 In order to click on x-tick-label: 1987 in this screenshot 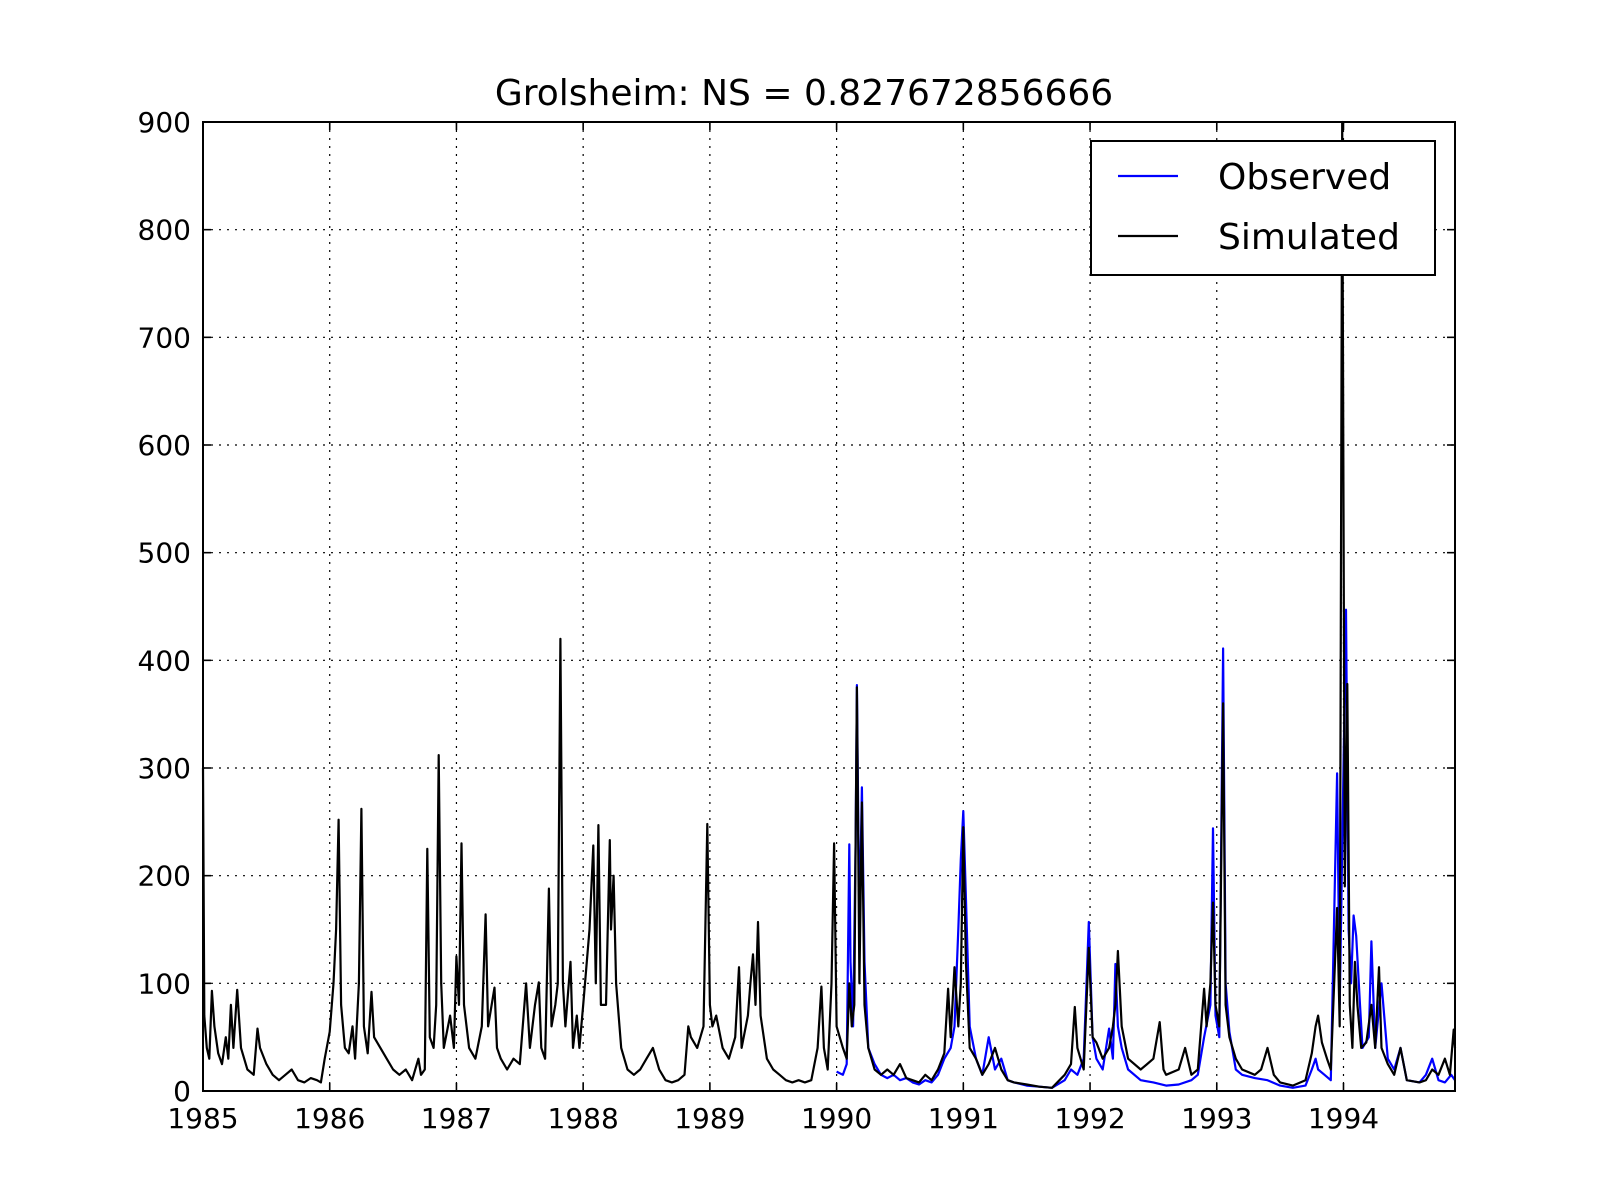, I will do `click(456, 1118)`.